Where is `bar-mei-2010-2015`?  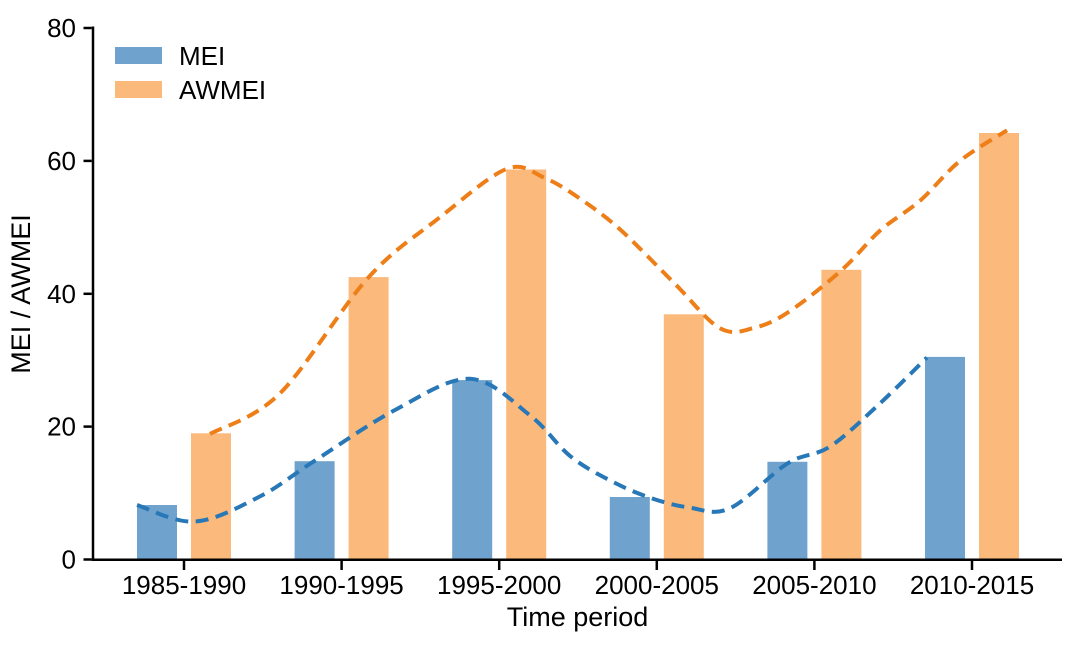
bar-mei-2010-2015 is located at coordinates (945, 458).